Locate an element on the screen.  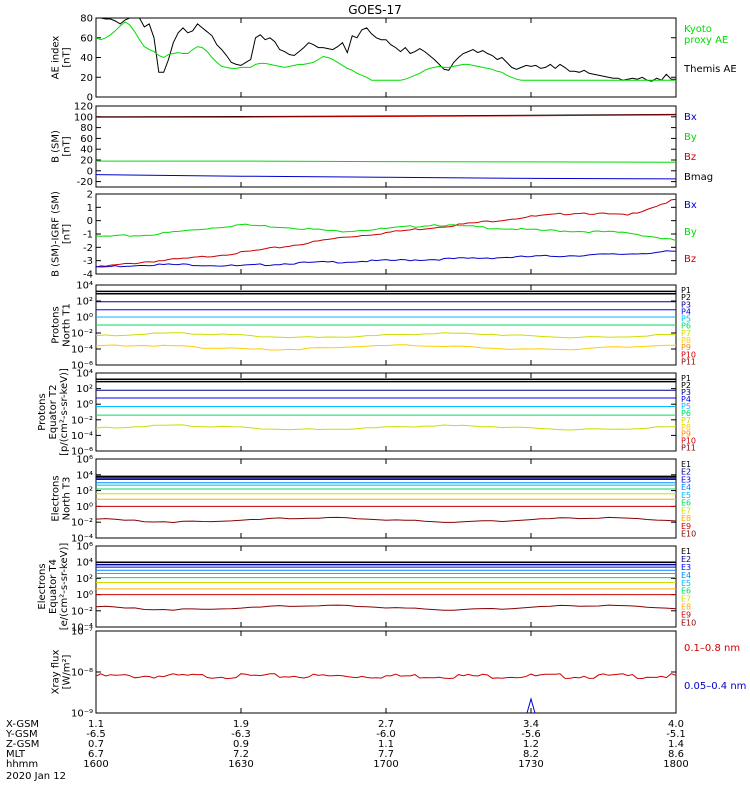
y-axis-label: [W/m²] is located at coordinates (67, 671).